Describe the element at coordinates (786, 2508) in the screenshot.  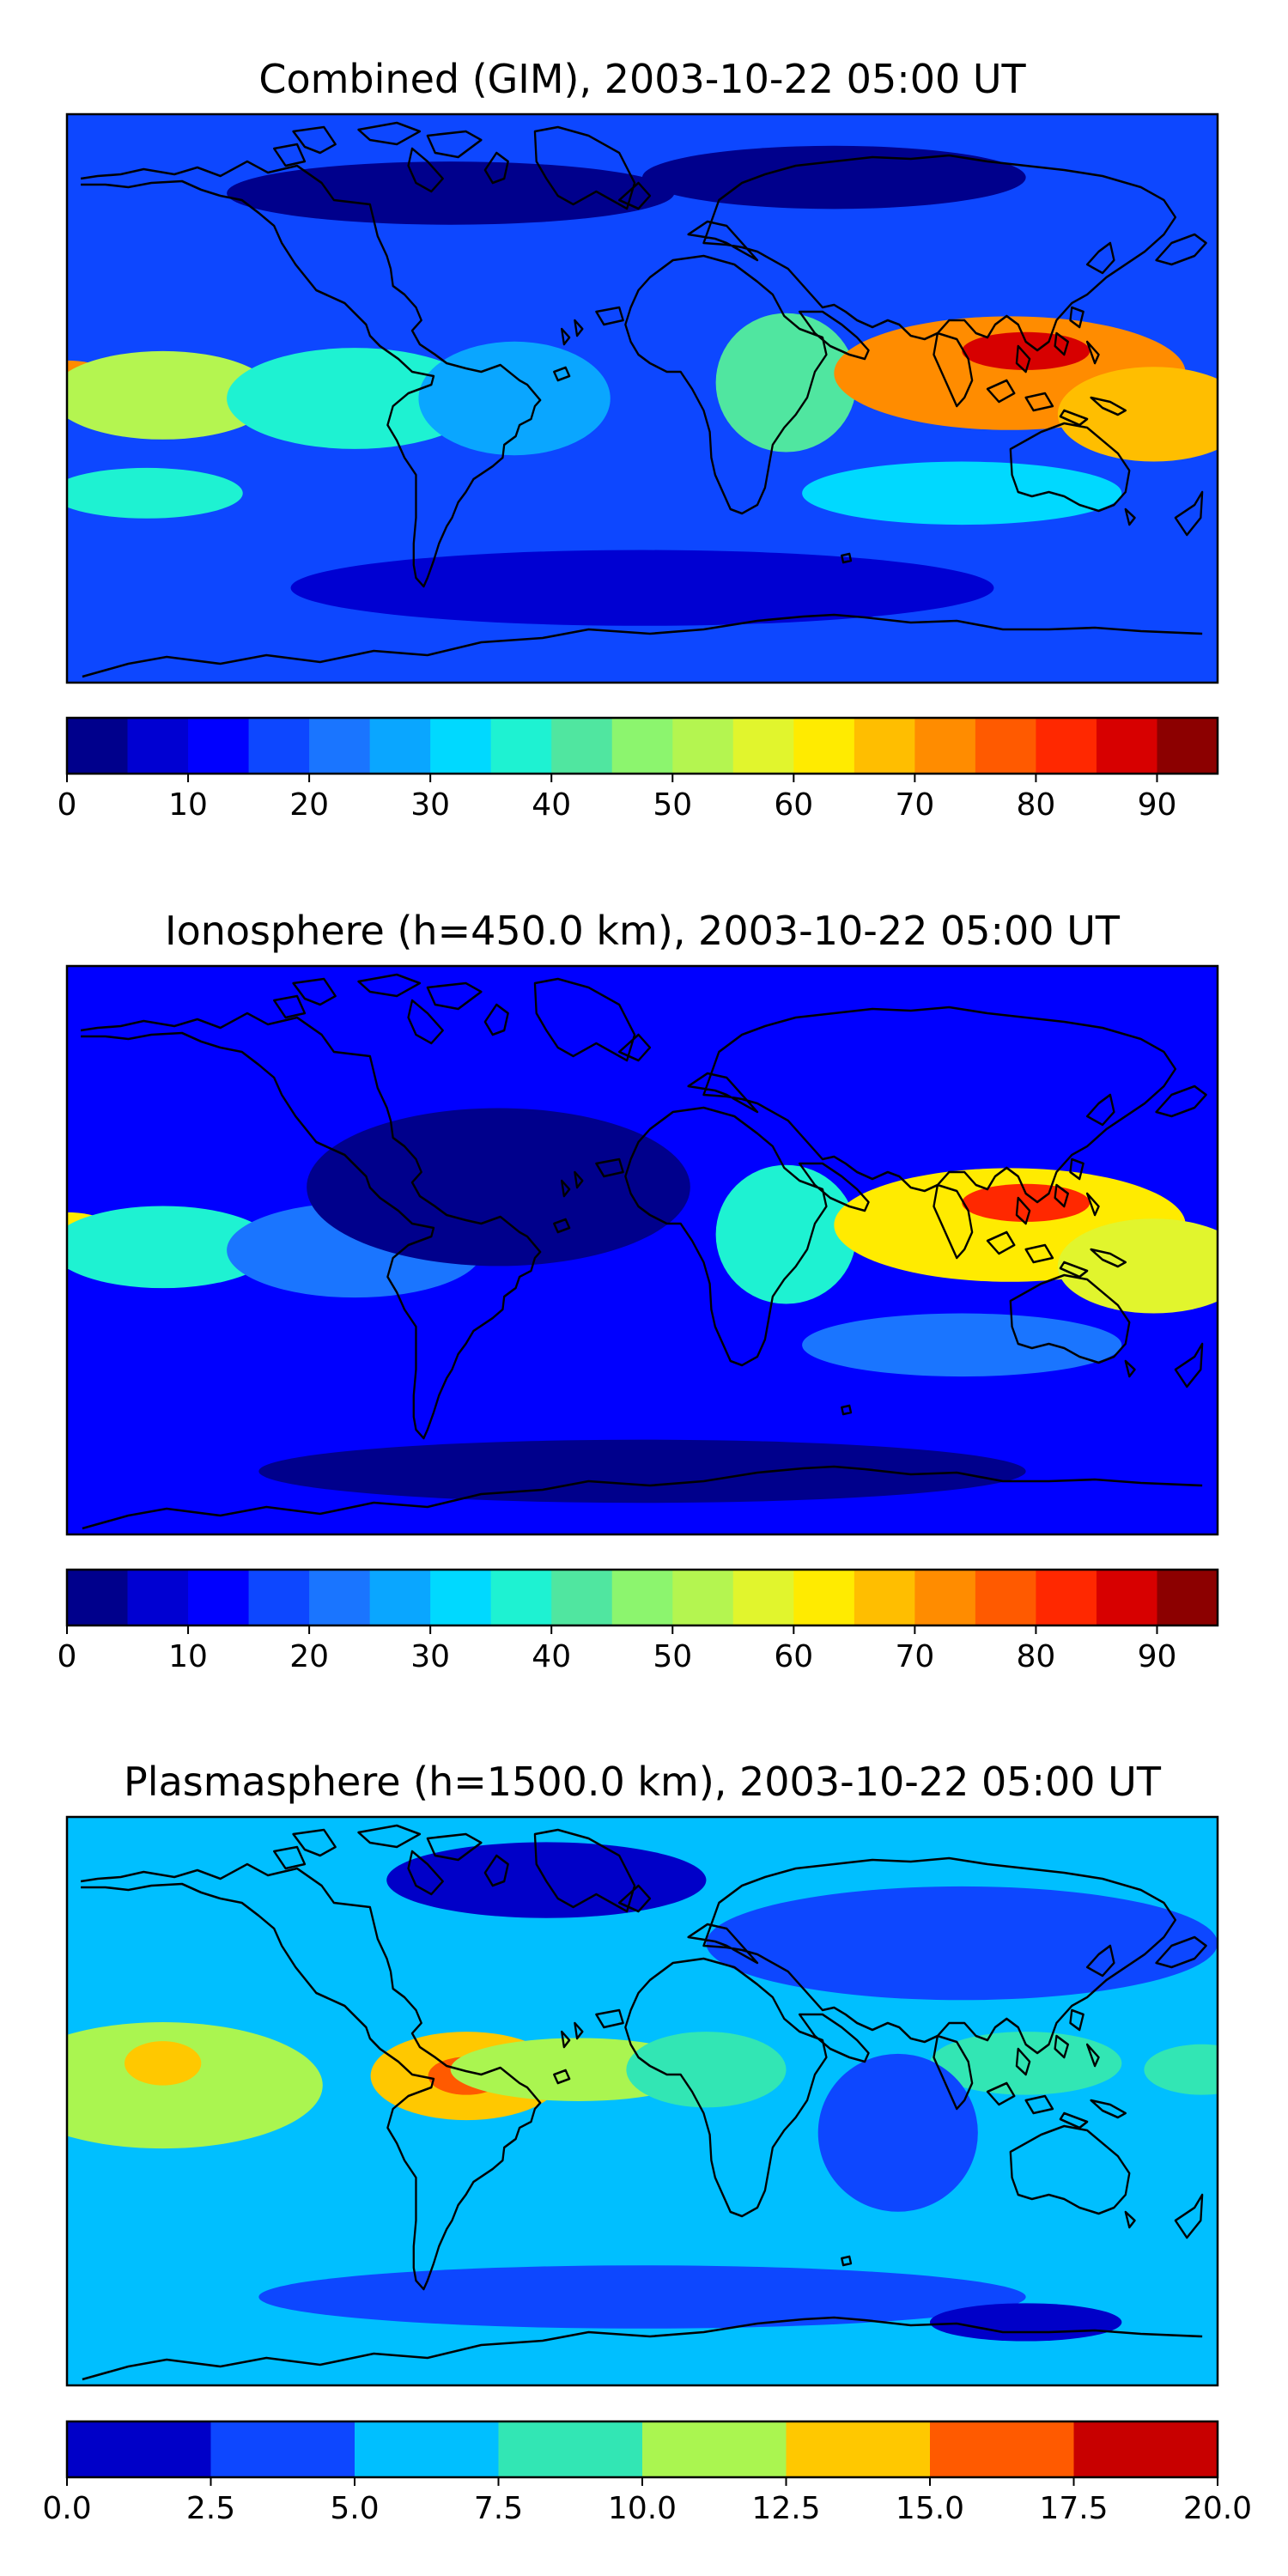
I see `colorbar-tick-label: 12.5` at that location.